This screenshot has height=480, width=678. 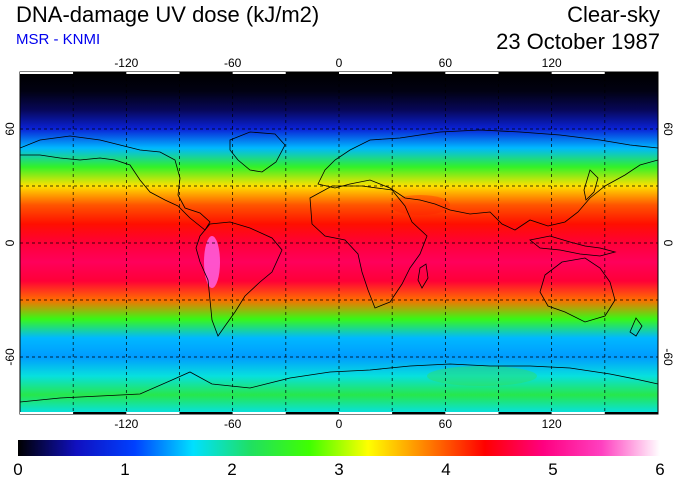 What do you see at coordinates (423, 276) in the screenshot?
I see `madagascar-coast` at bounding box center [423, 276].